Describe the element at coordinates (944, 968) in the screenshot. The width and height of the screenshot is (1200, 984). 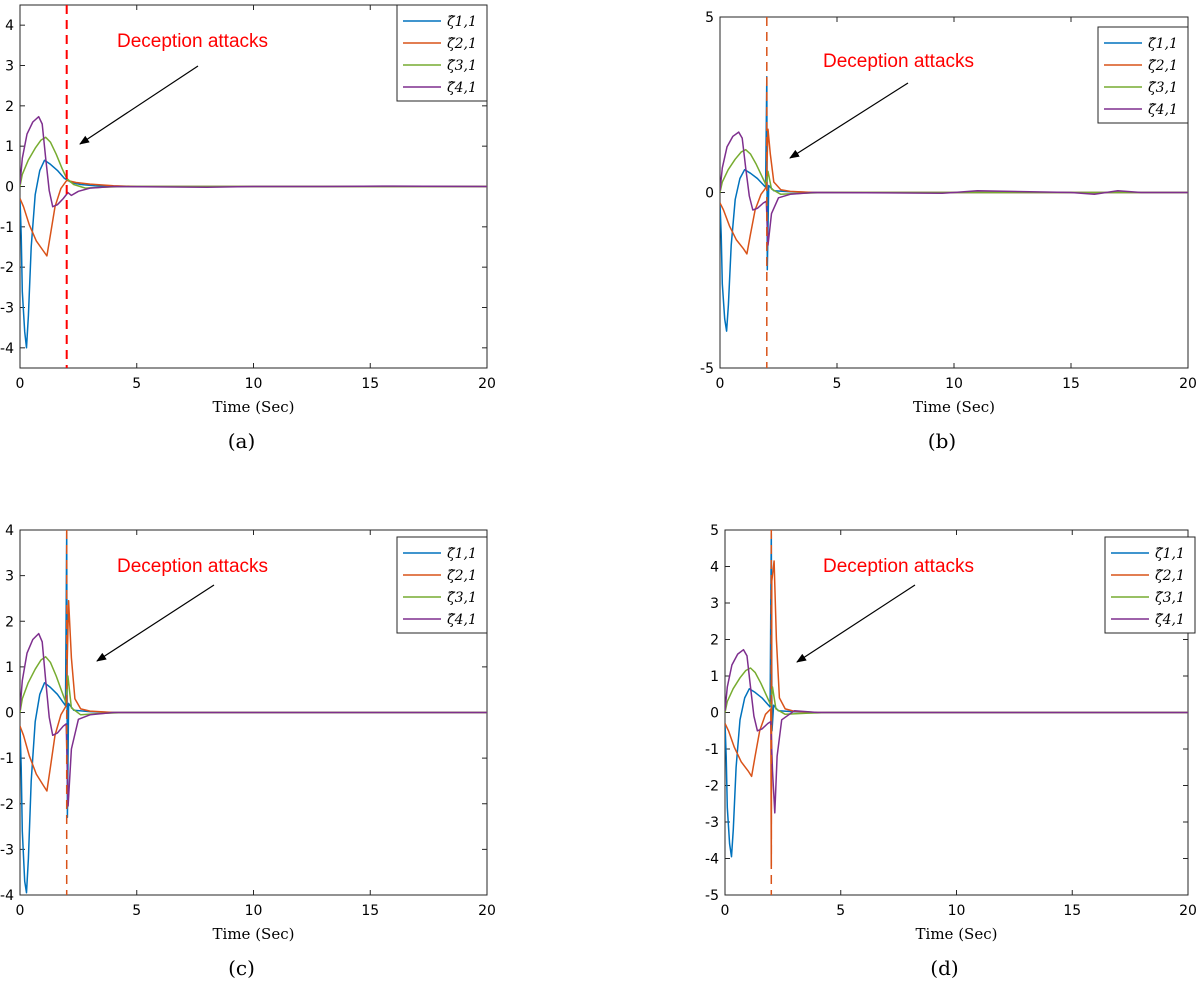
I see `panel-caption: (d)` at that location.